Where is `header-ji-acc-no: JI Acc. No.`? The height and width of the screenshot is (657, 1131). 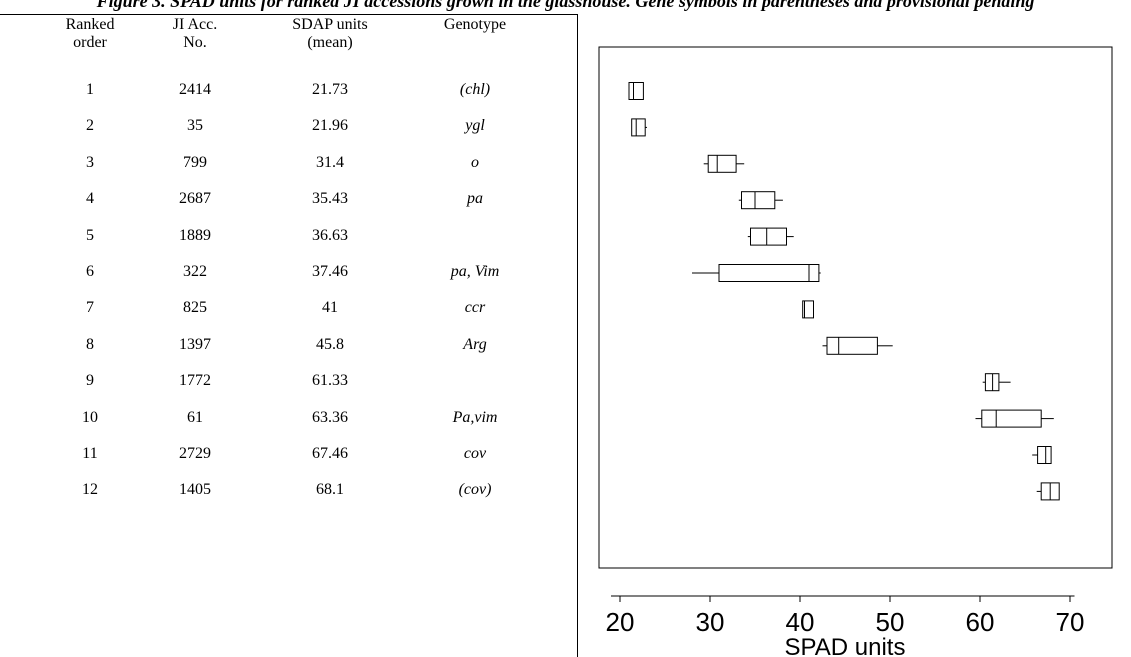
header-ji-acc-no: JI Acc. No. is located at coordinates (195, 33).